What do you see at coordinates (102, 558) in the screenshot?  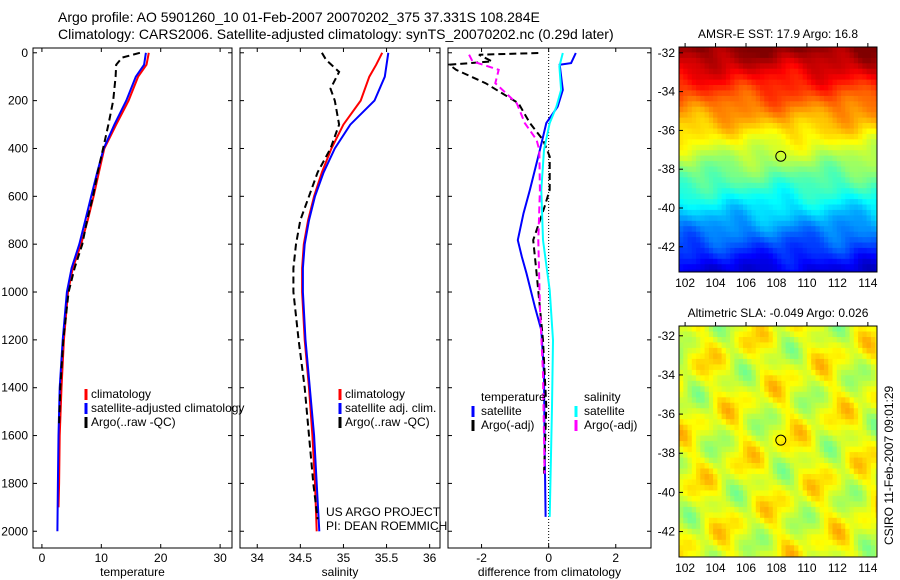 I see `x-tick-label: 10` at bounding box center [102, 558].